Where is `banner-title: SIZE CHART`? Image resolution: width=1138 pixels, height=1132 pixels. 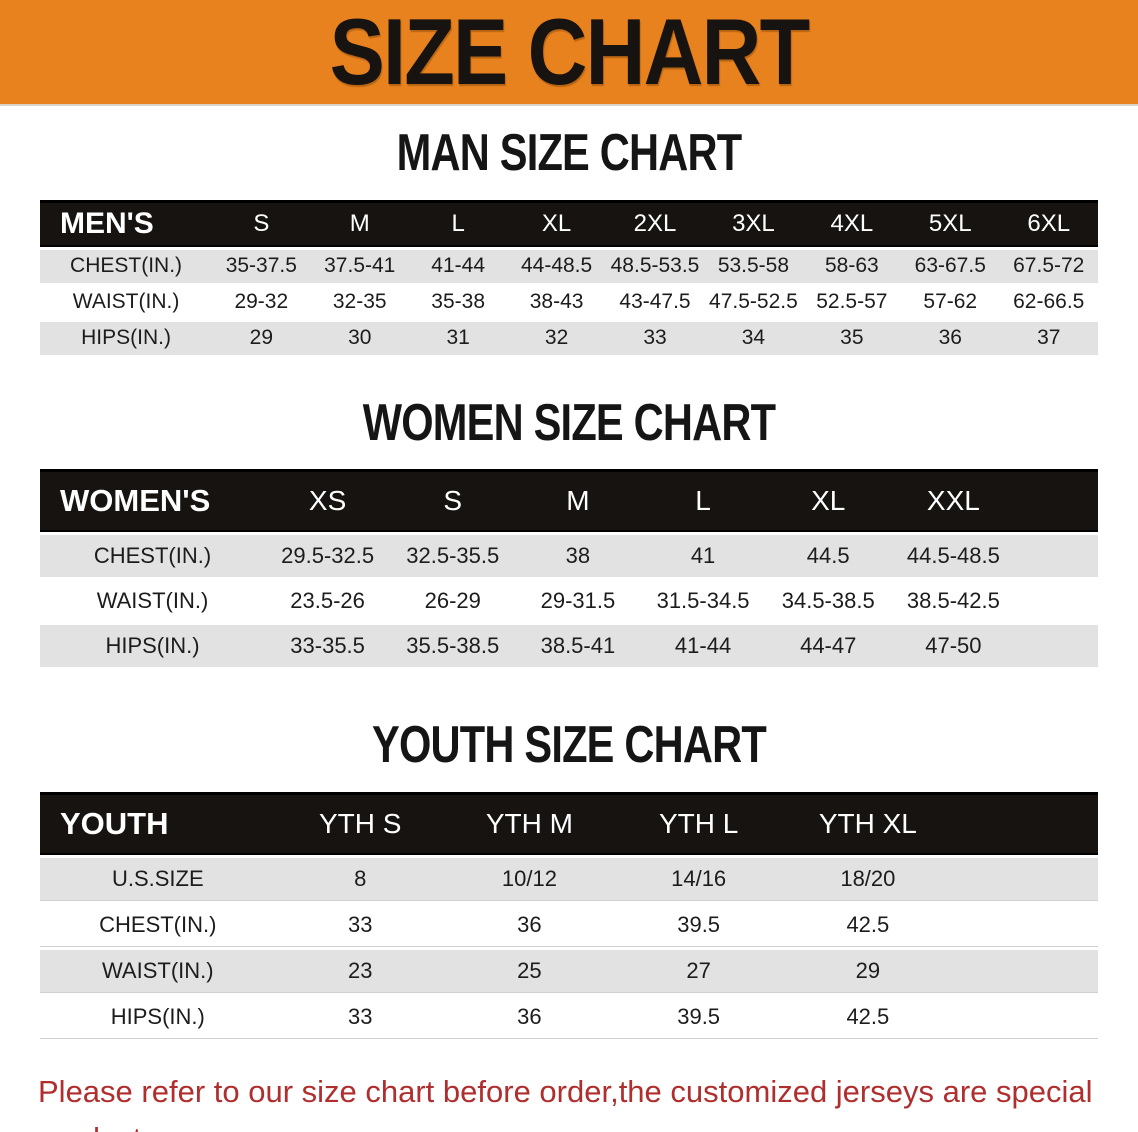
banner-title: SIZE CHART is located at coordinates (569, 52).